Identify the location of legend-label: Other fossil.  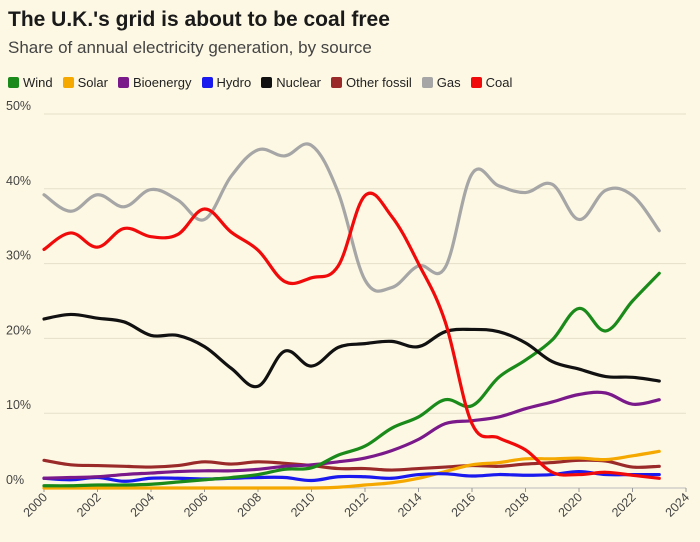
(379, 82).